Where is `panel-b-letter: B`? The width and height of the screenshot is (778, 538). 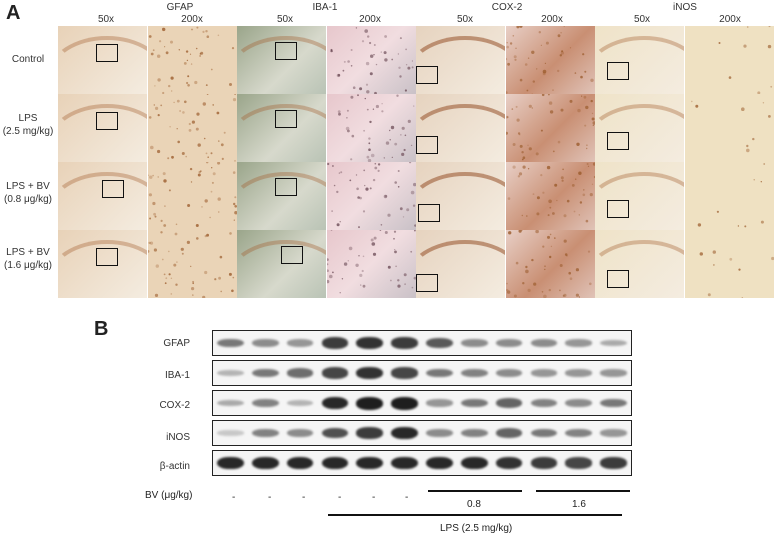 panel-b-letter: B is located at coordinates (101, 329).